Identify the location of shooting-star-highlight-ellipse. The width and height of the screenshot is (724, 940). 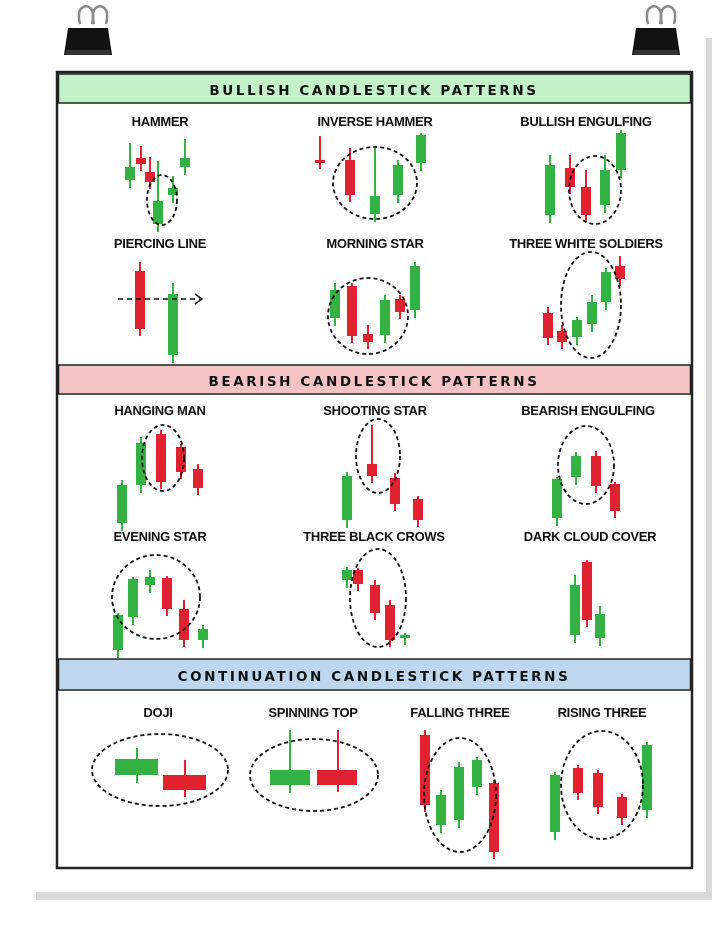
(378, 456).